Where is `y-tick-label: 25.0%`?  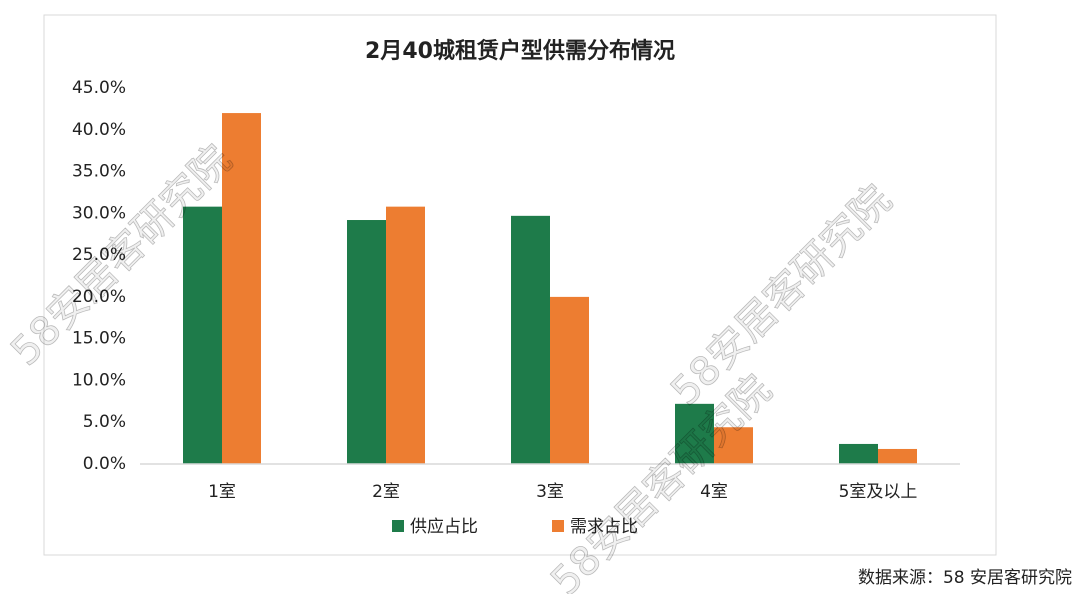
y-tick-label: 25.0% is located at coordinates (99, 255).